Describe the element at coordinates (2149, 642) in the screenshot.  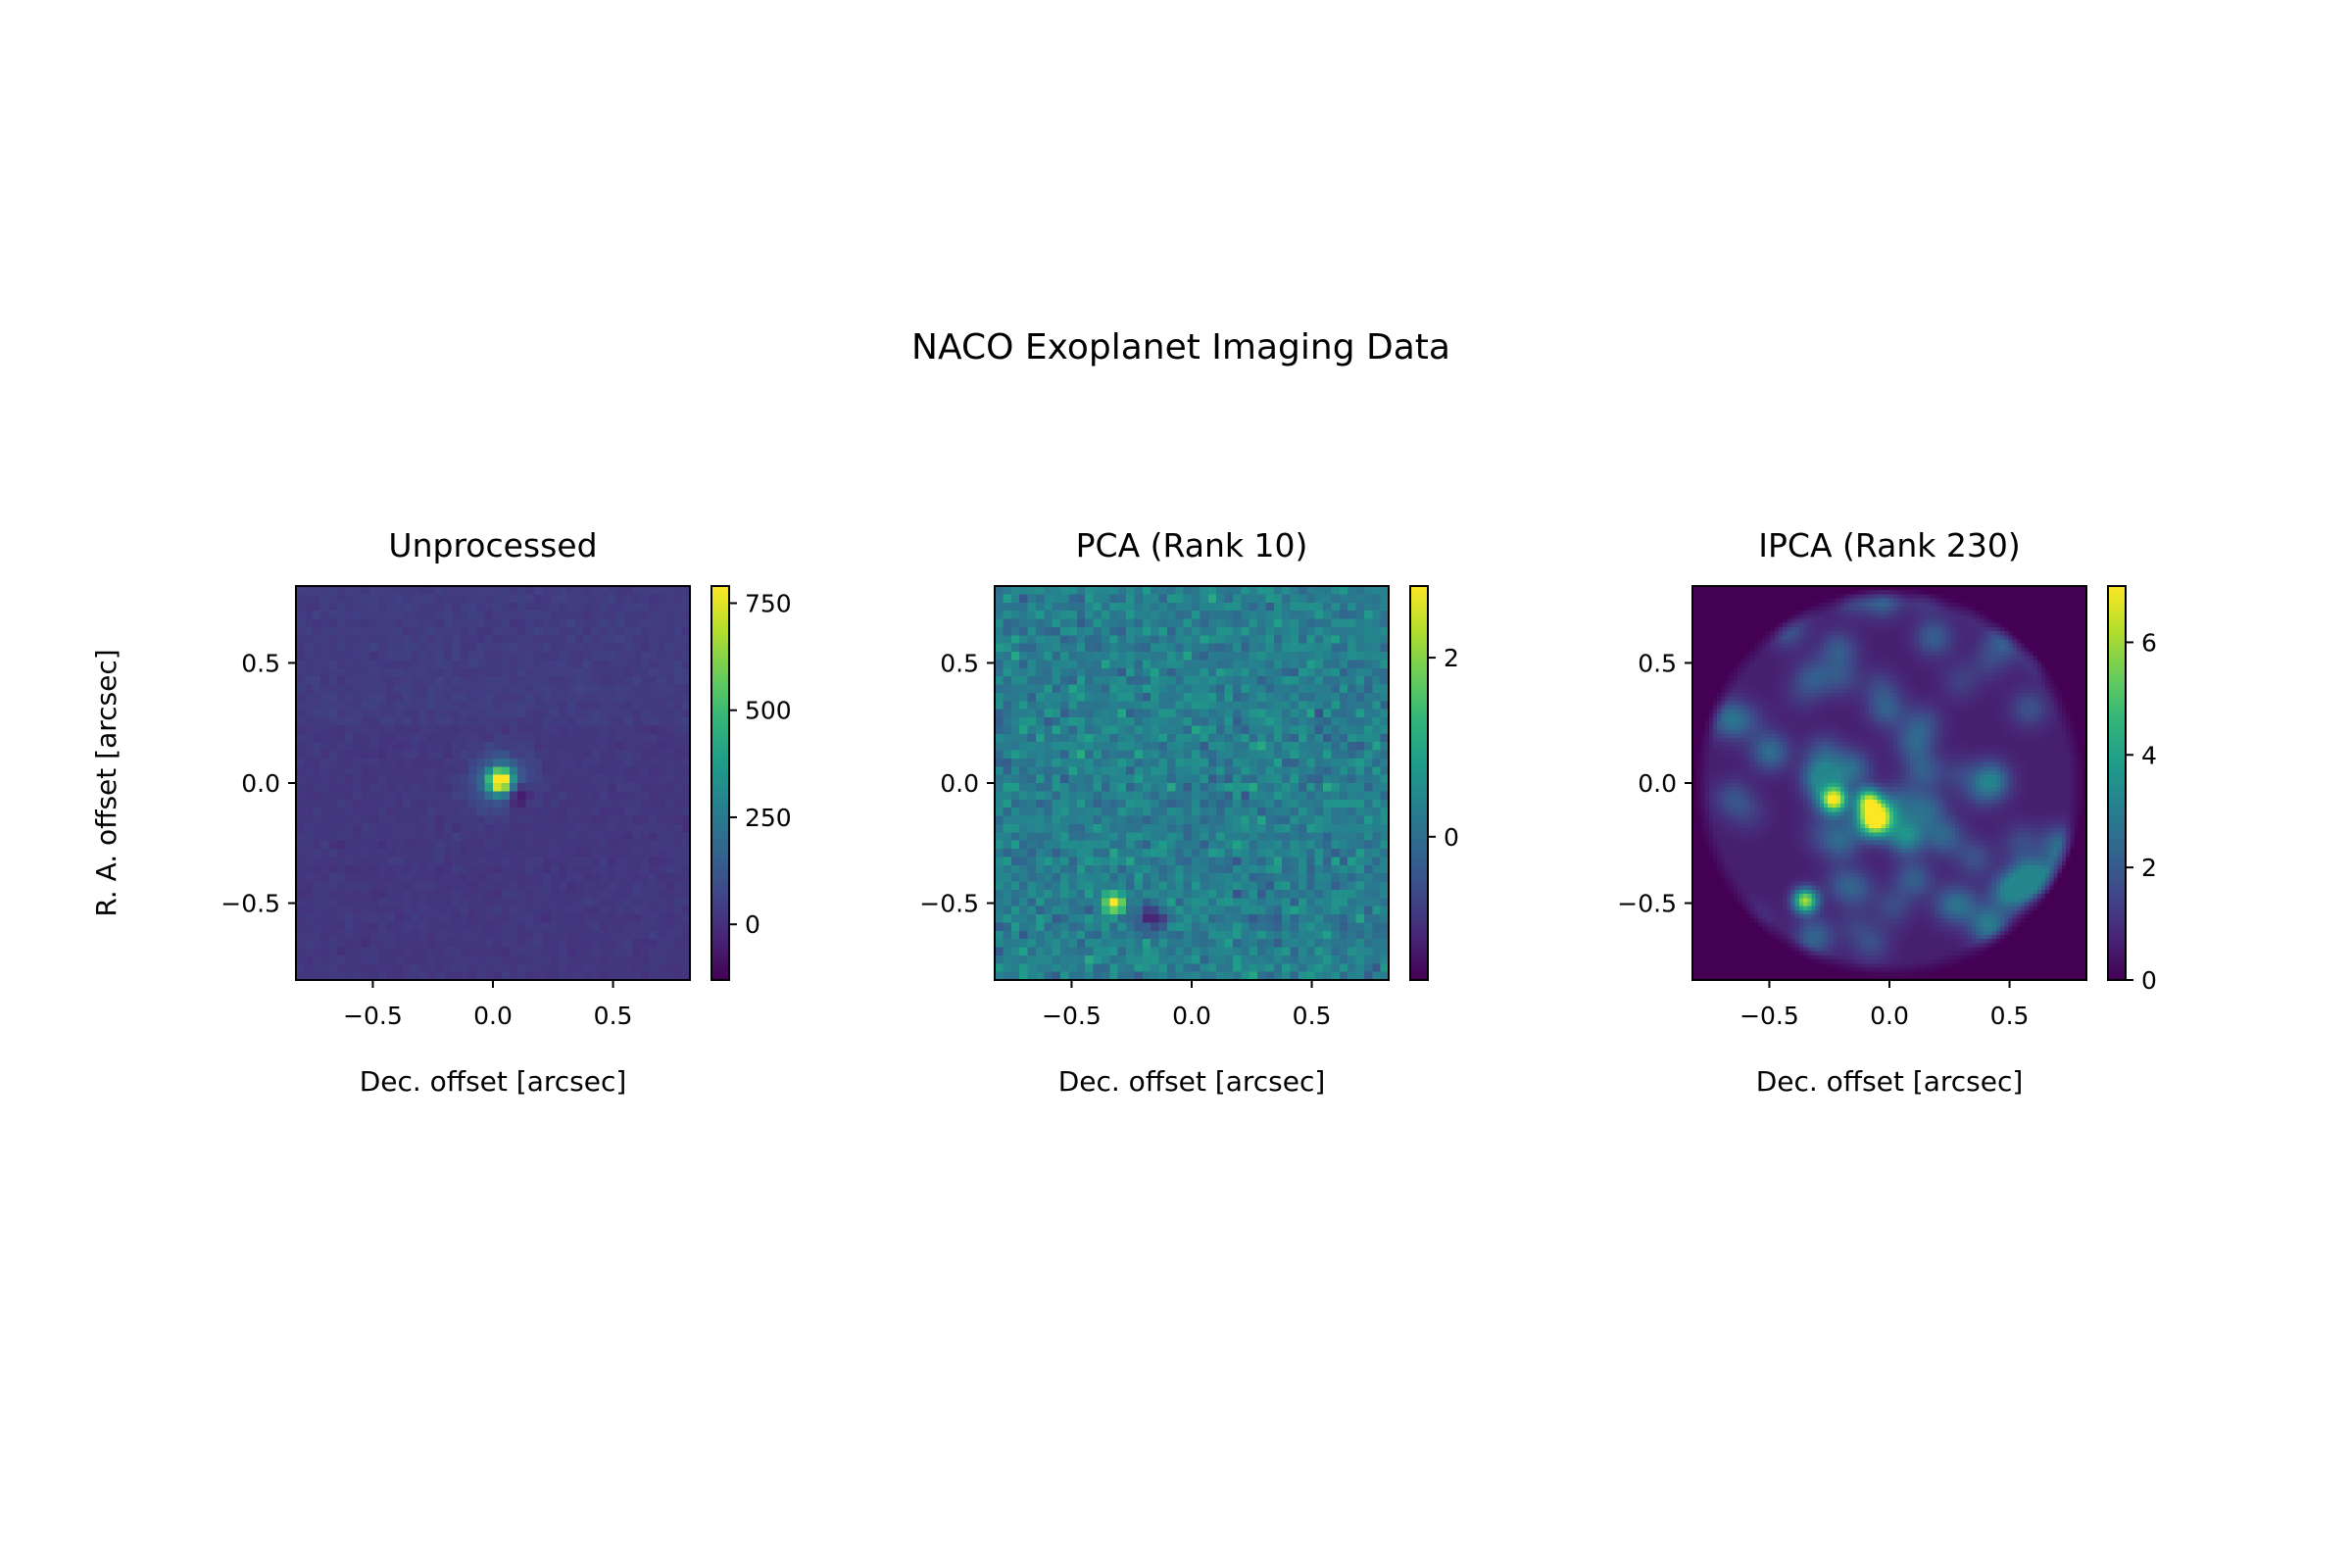
I see `colorbar-tick-label: 6` at that location.